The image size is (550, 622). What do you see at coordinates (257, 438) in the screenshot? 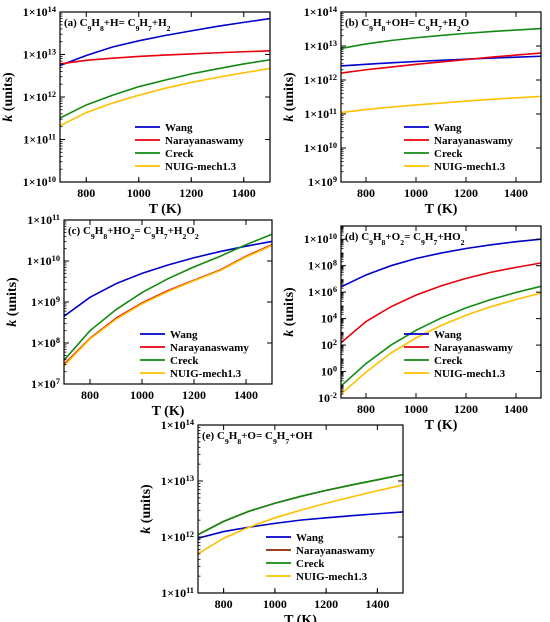
I see `panel-title: (e) C9H8+O= C9H7+OH` at bounding box center [257, 438].